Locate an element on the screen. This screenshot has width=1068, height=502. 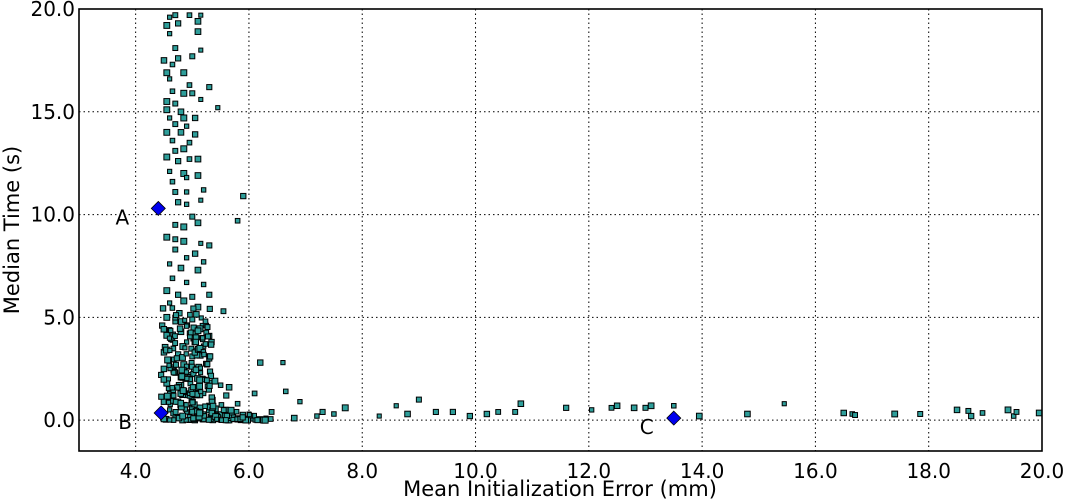
annotation-a: A is located at coordinates (122, 217).